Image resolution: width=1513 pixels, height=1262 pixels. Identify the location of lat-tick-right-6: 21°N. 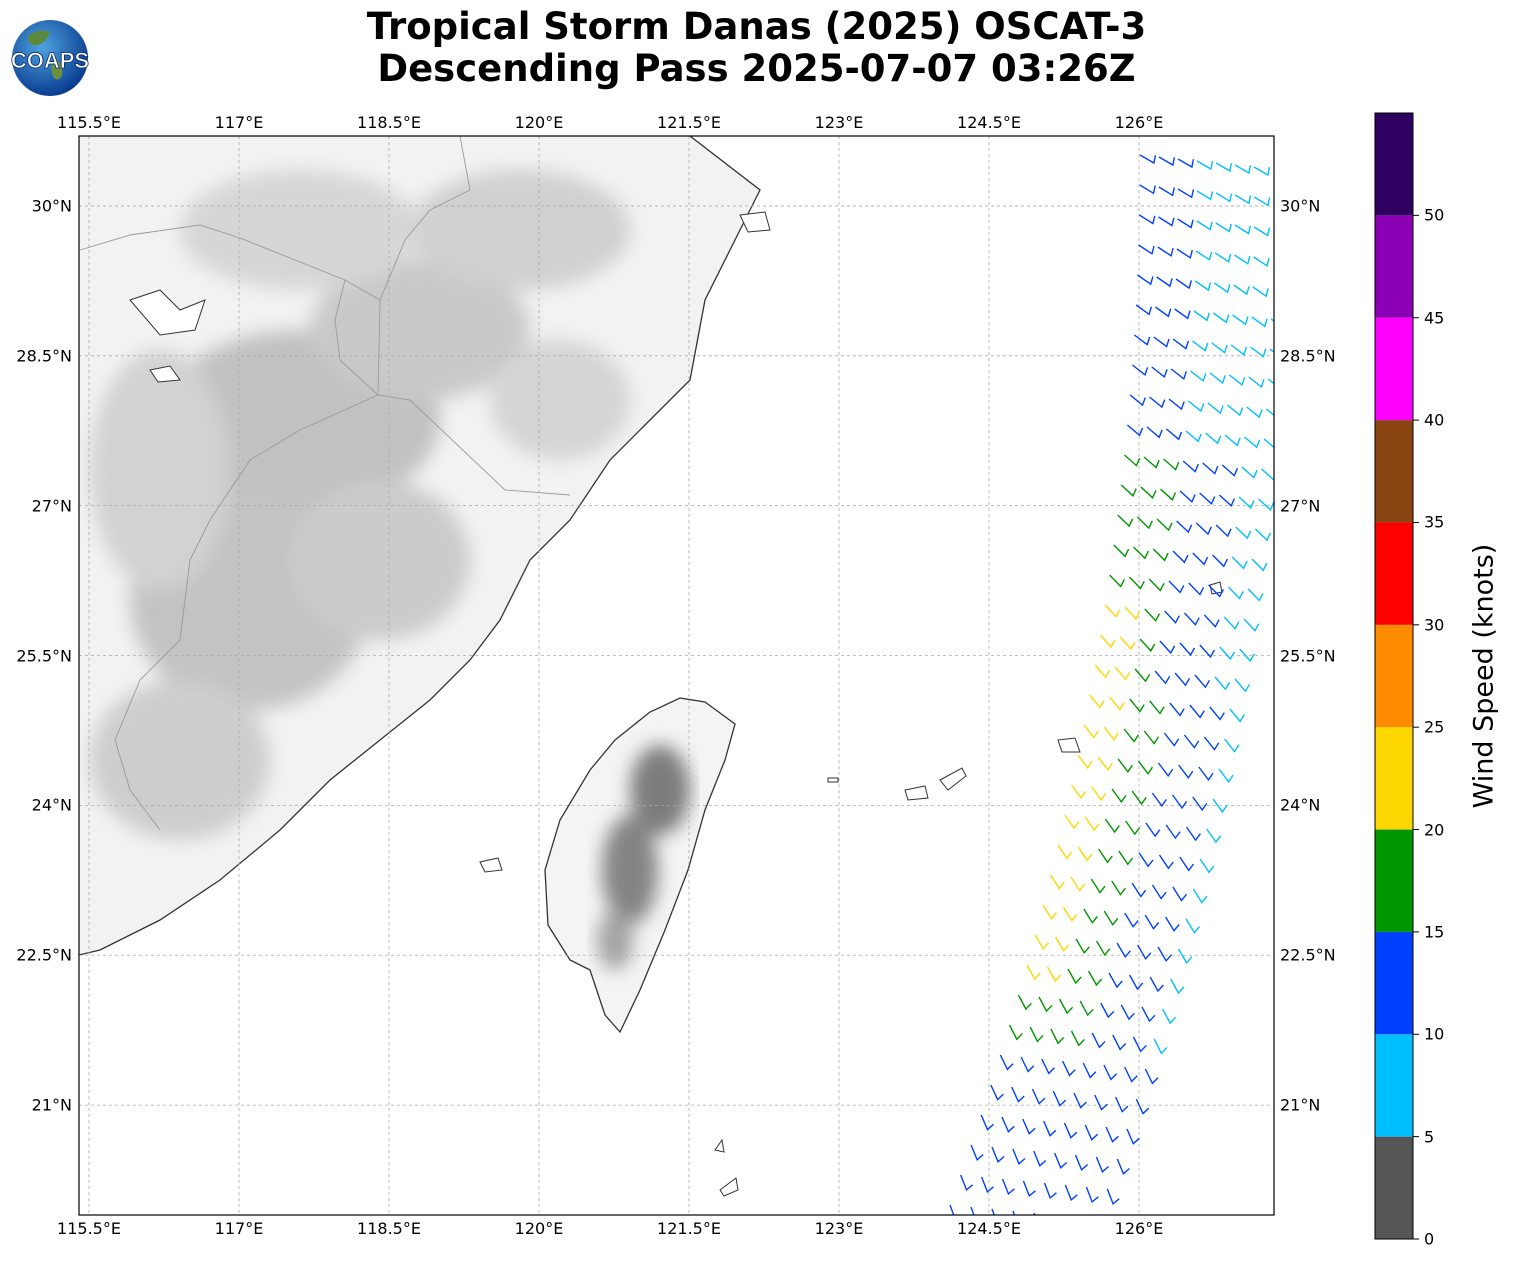
(1300, 1105).